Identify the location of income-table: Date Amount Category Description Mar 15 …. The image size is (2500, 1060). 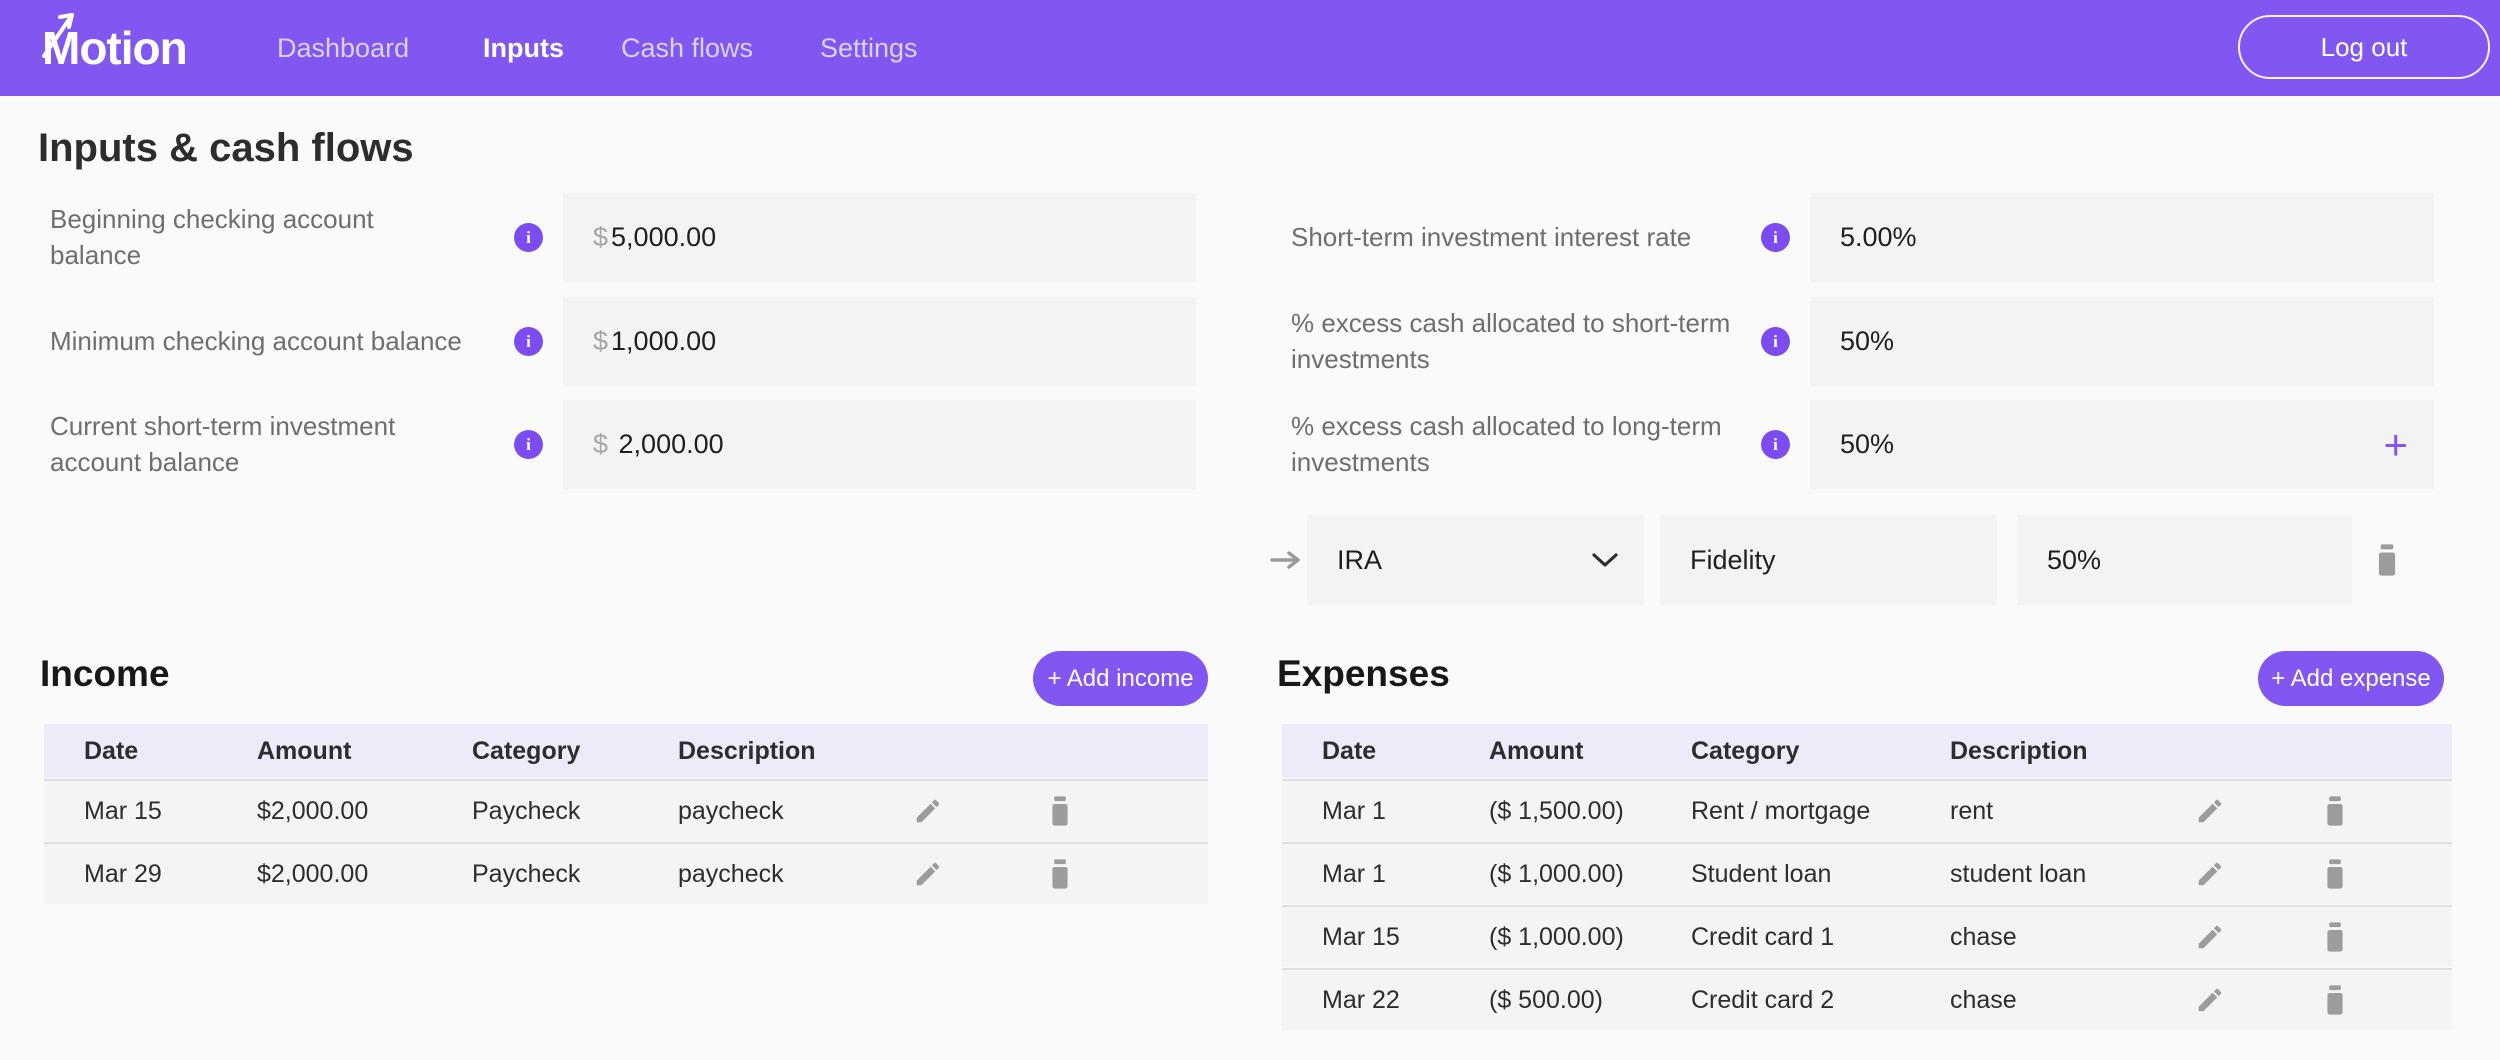
(626, 814).